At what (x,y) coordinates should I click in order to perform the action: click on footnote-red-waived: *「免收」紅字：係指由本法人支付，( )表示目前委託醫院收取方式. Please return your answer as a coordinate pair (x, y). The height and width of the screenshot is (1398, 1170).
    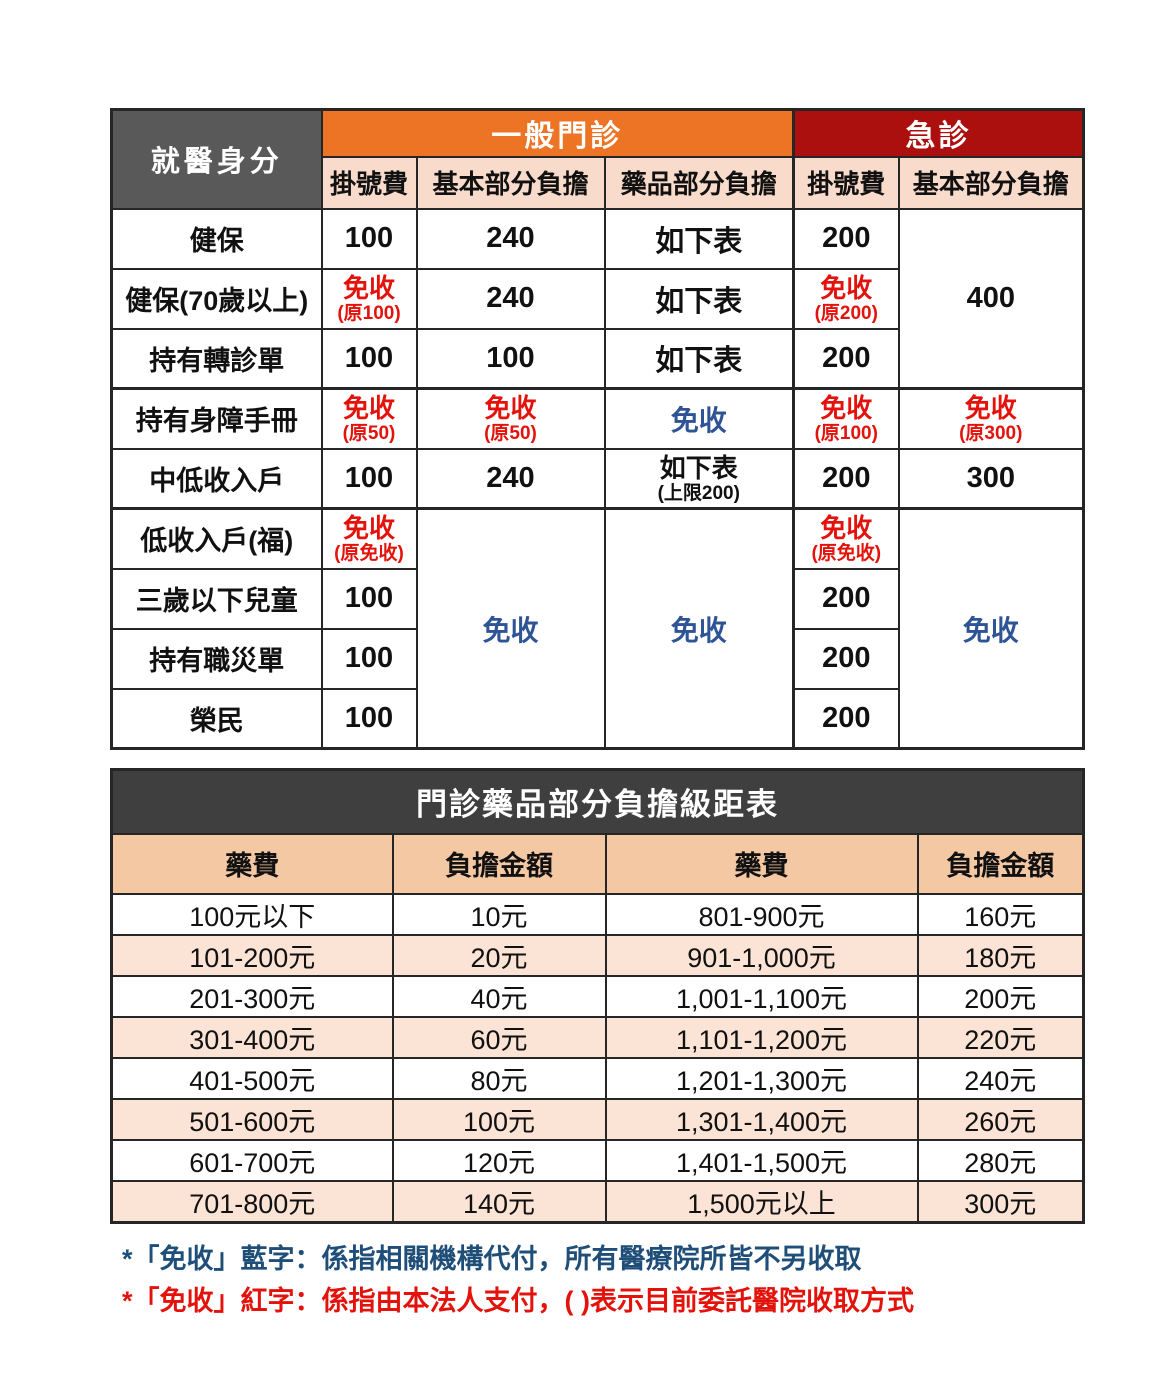
    Looking at the image, I should click on (518, 1301).